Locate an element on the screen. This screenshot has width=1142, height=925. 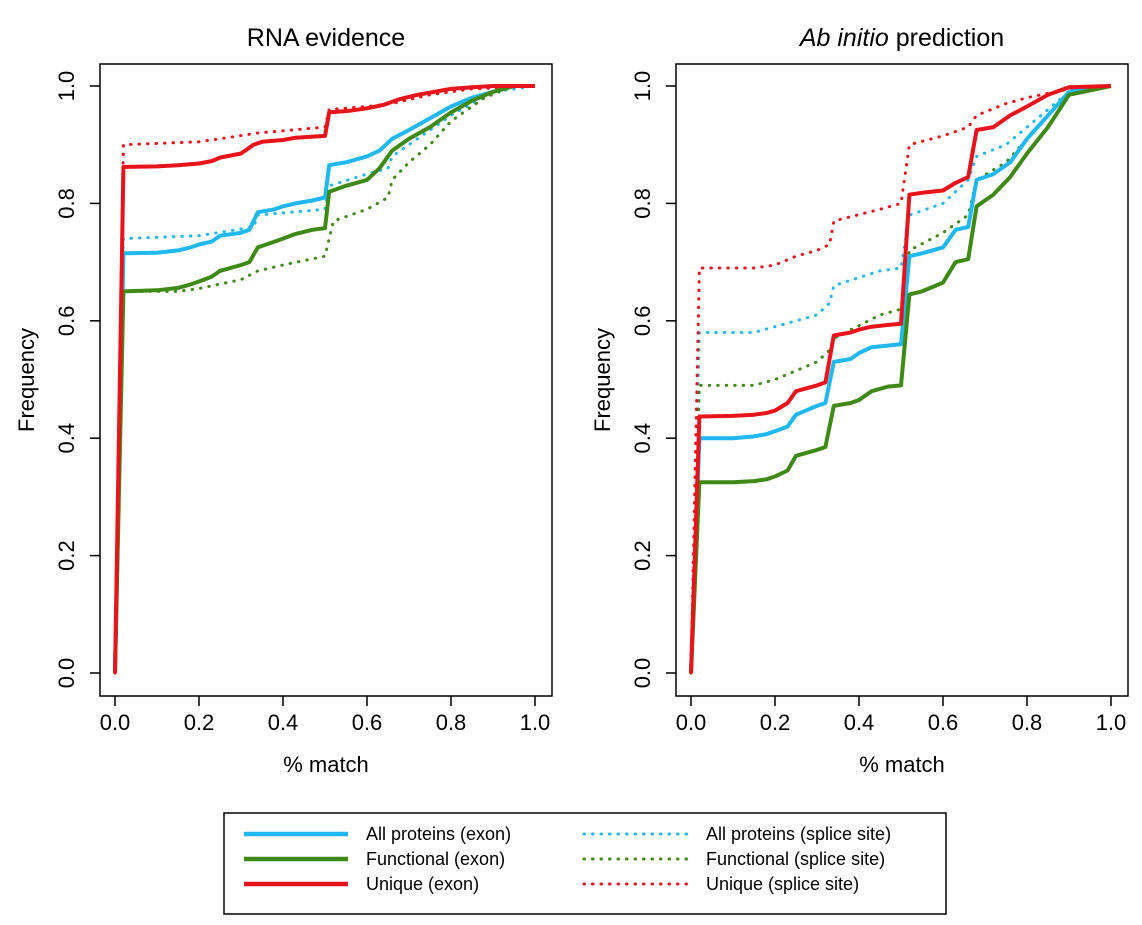
chart-title: Ab initio prediction is located at coordinates (901, 38).